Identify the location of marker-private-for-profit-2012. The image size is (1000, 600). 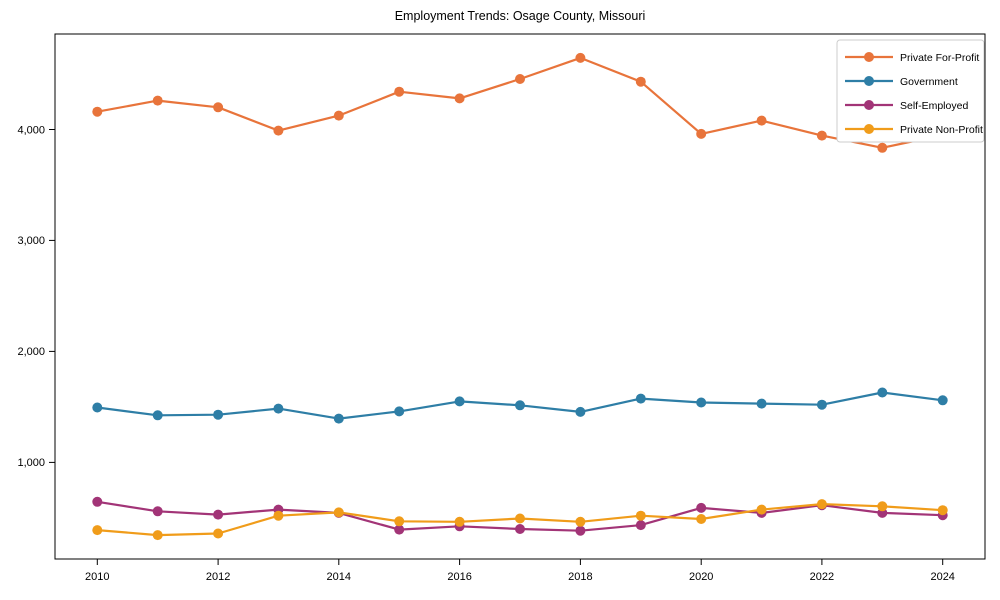
(218, 107).